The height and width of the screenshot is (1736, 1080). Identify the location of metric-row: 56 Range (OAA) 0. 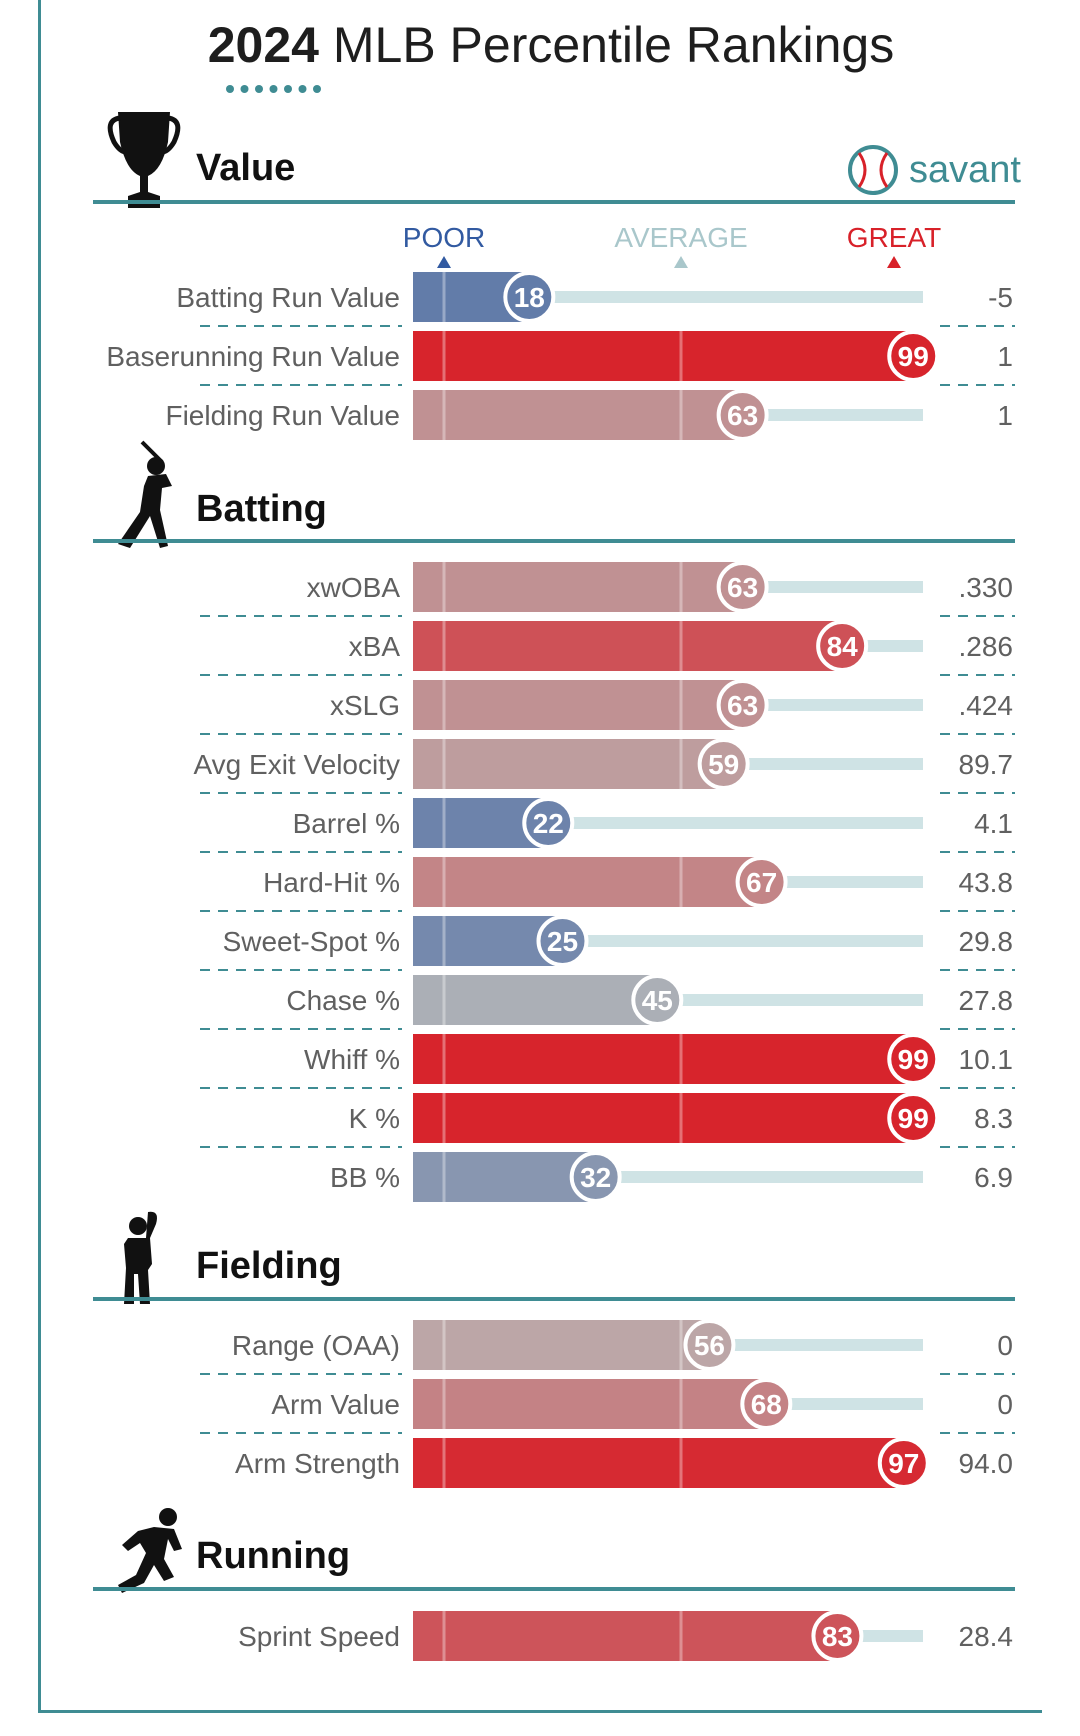
(607, 1347).